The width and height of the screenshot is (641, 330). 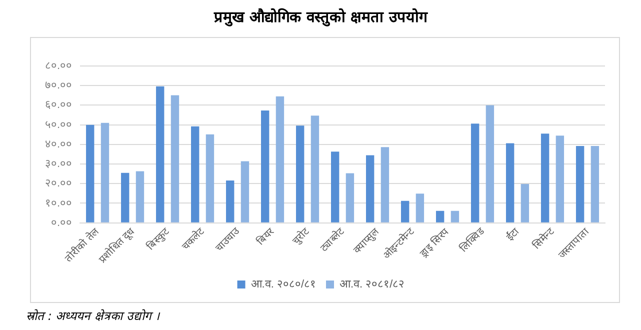 I want to click on legend-label: आ.व. २०८०/८१, so click(x=283, y=284).